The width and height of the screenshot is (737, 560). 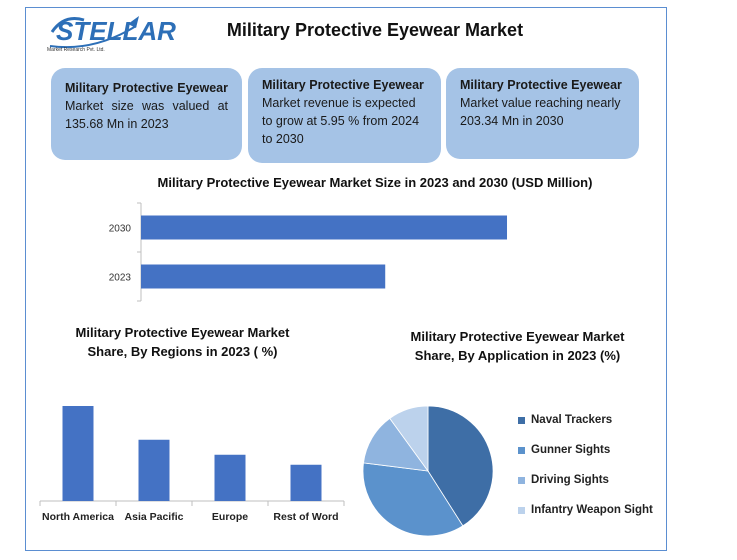 I want to click on x-tick-label: Asia Pacific, so click(x=154, y=517).